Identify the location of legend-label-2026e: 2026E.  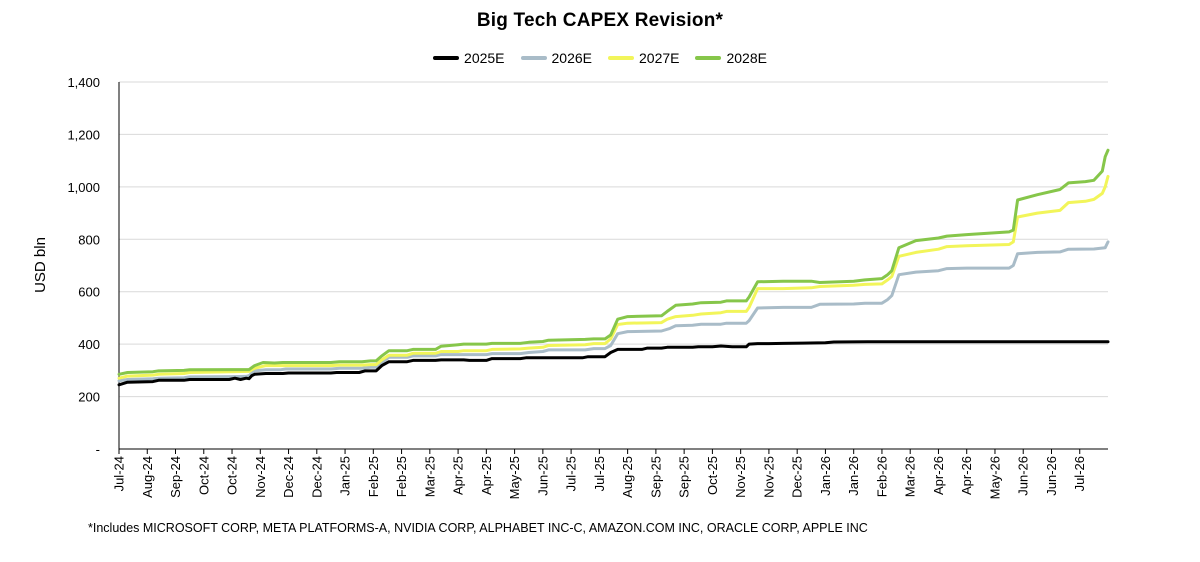
(571, 58).